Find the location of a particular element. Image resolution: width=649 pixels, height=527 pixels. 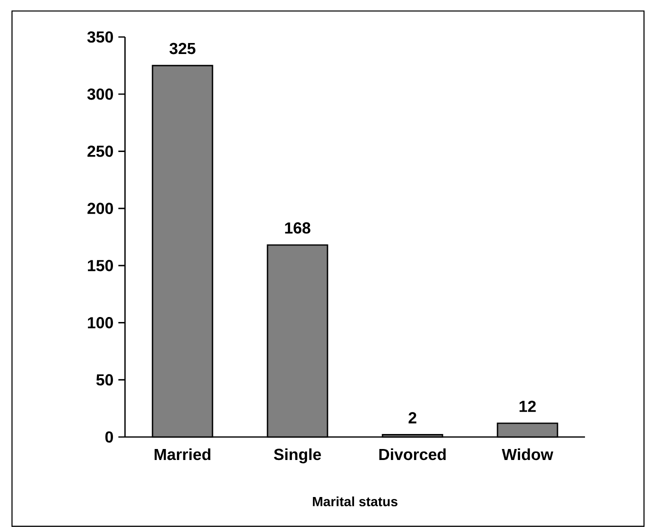

y-tick-label: 150 is located at coordinates (100, 266).